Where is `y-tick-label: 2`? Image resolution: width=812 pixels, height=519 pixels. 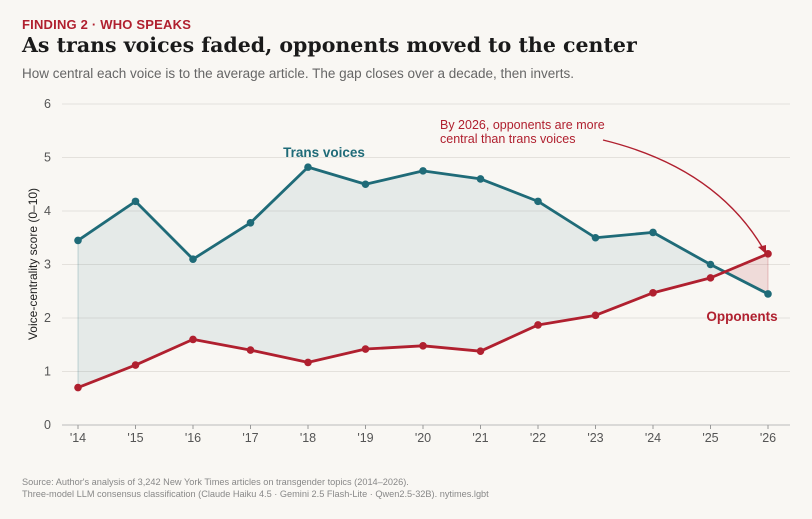
y-tick-label: 2 is located at coordinates (47, 318).